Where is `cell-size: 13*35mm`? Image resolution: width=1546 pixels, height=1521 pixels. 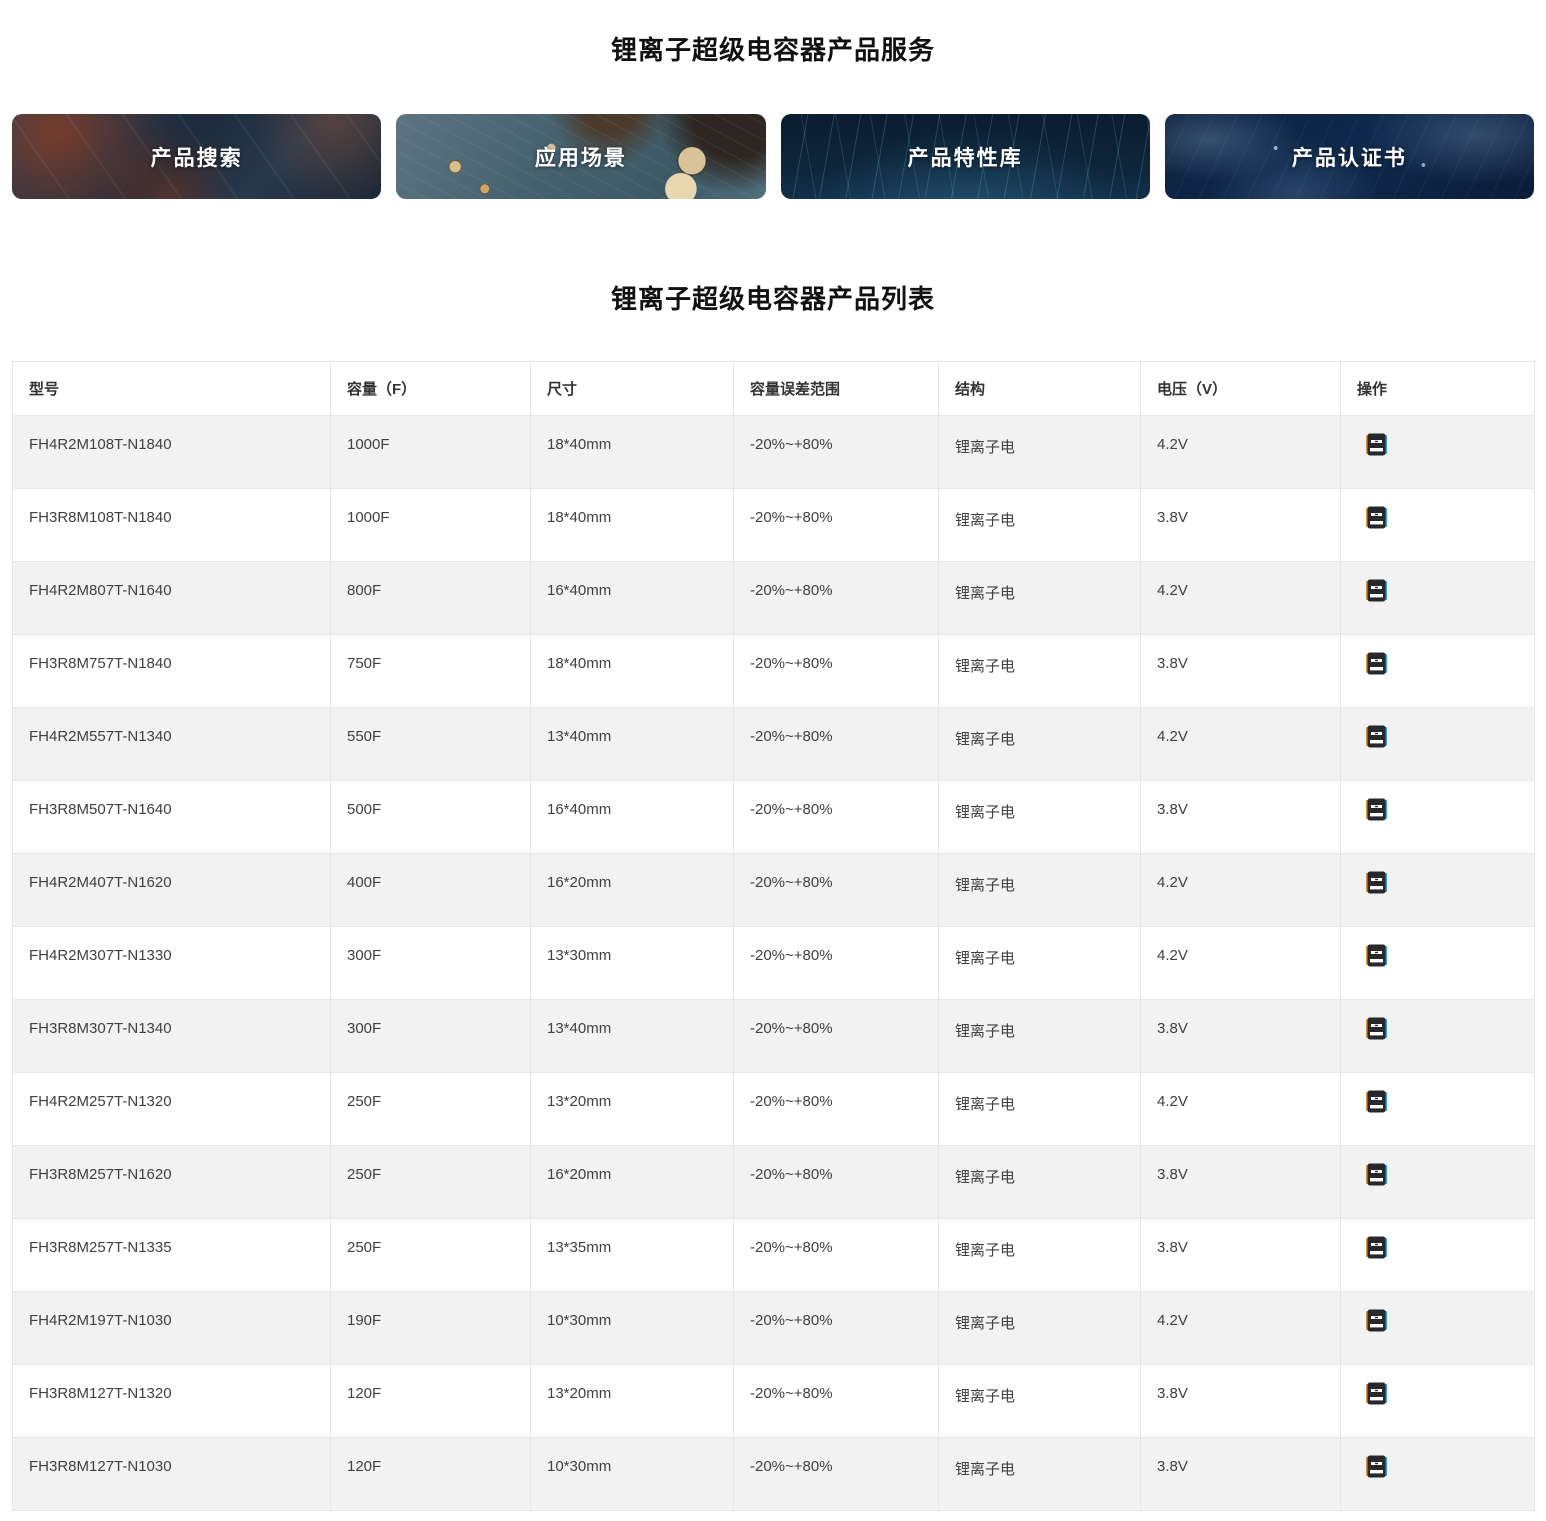
cell-size: 13*35mm is located at coordinates (632, 1255).